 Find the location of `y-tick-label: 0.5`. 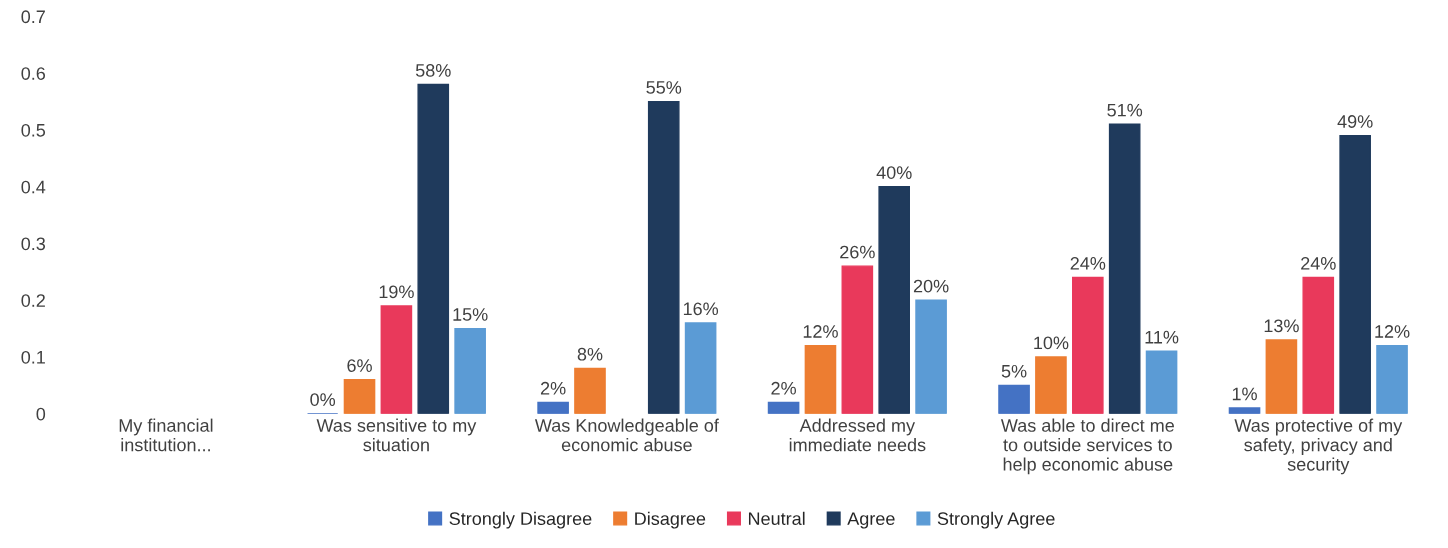

y-tick-label: 0.5 is located at coordinates (33, 130).